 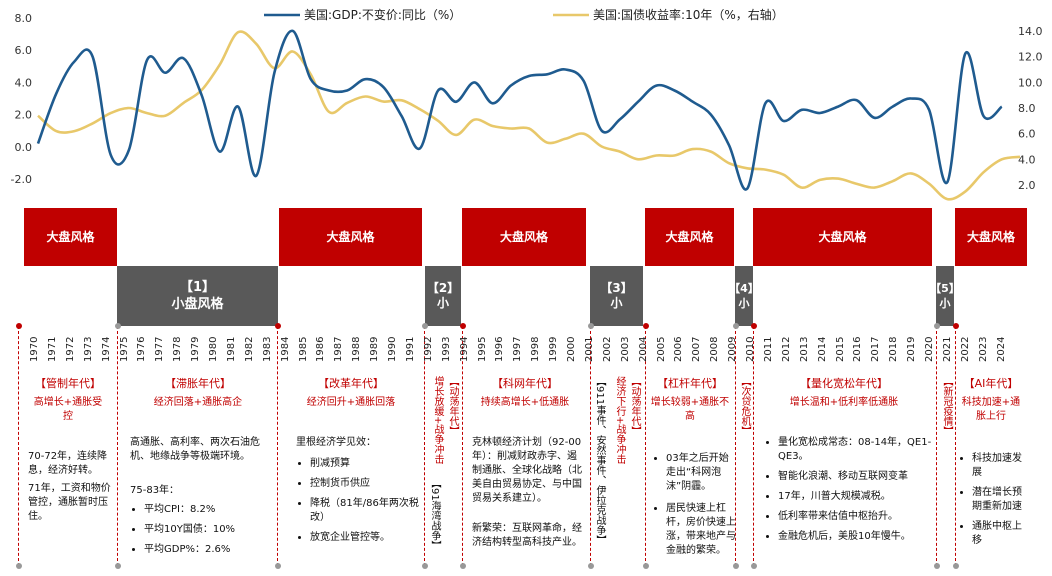 What do you see at coordinates (929, 349) in the screenshot?
I see `year-label: 2020` at bounding box center [929, 349].